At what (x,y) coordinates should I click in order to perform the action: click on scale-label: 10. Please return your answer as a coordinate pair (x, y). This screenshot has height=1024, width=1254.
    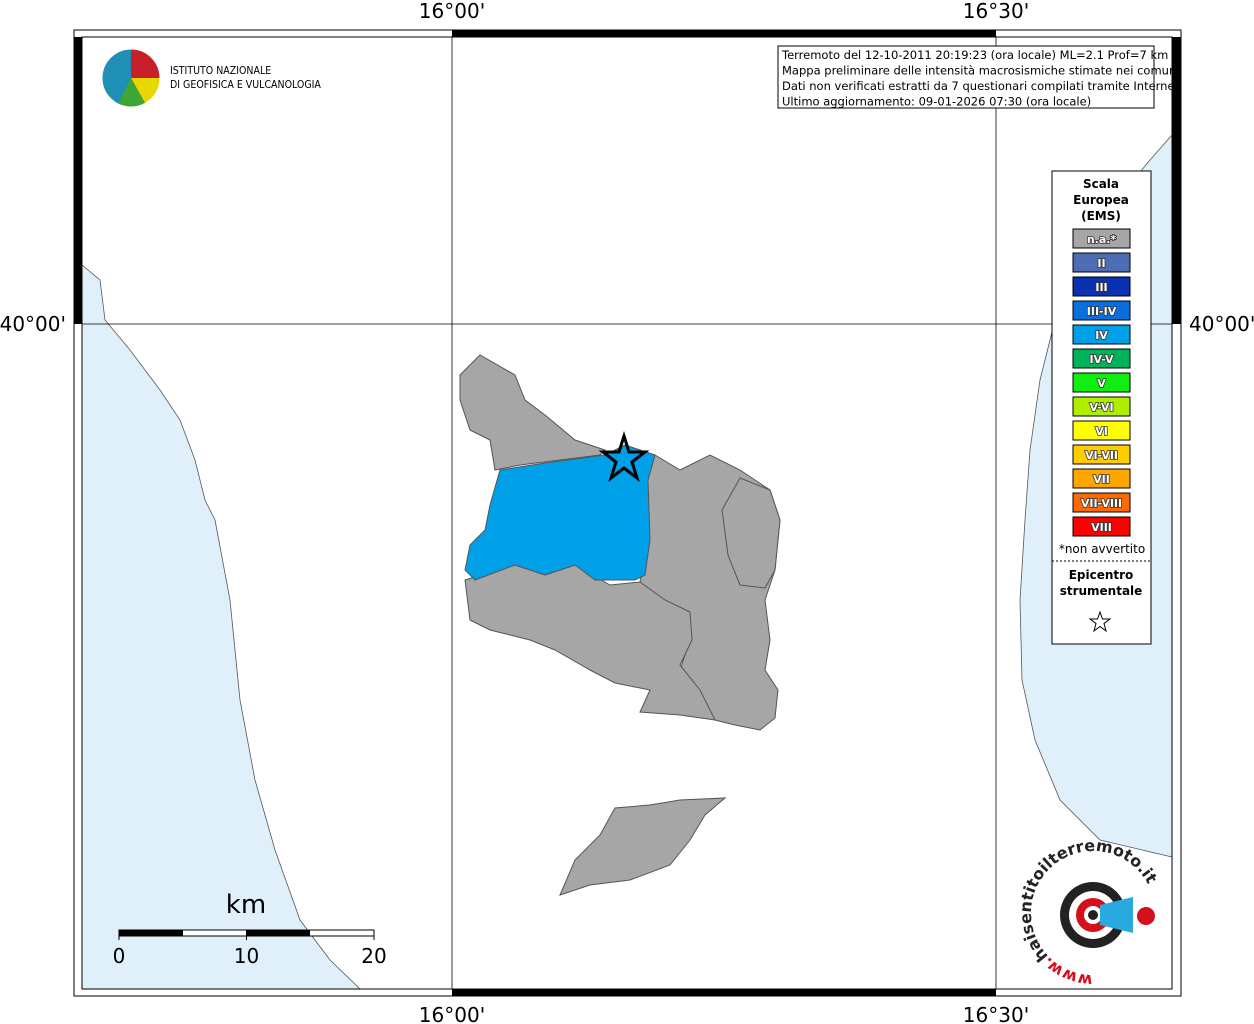
    Looking at the image, I should click on (246, 956).